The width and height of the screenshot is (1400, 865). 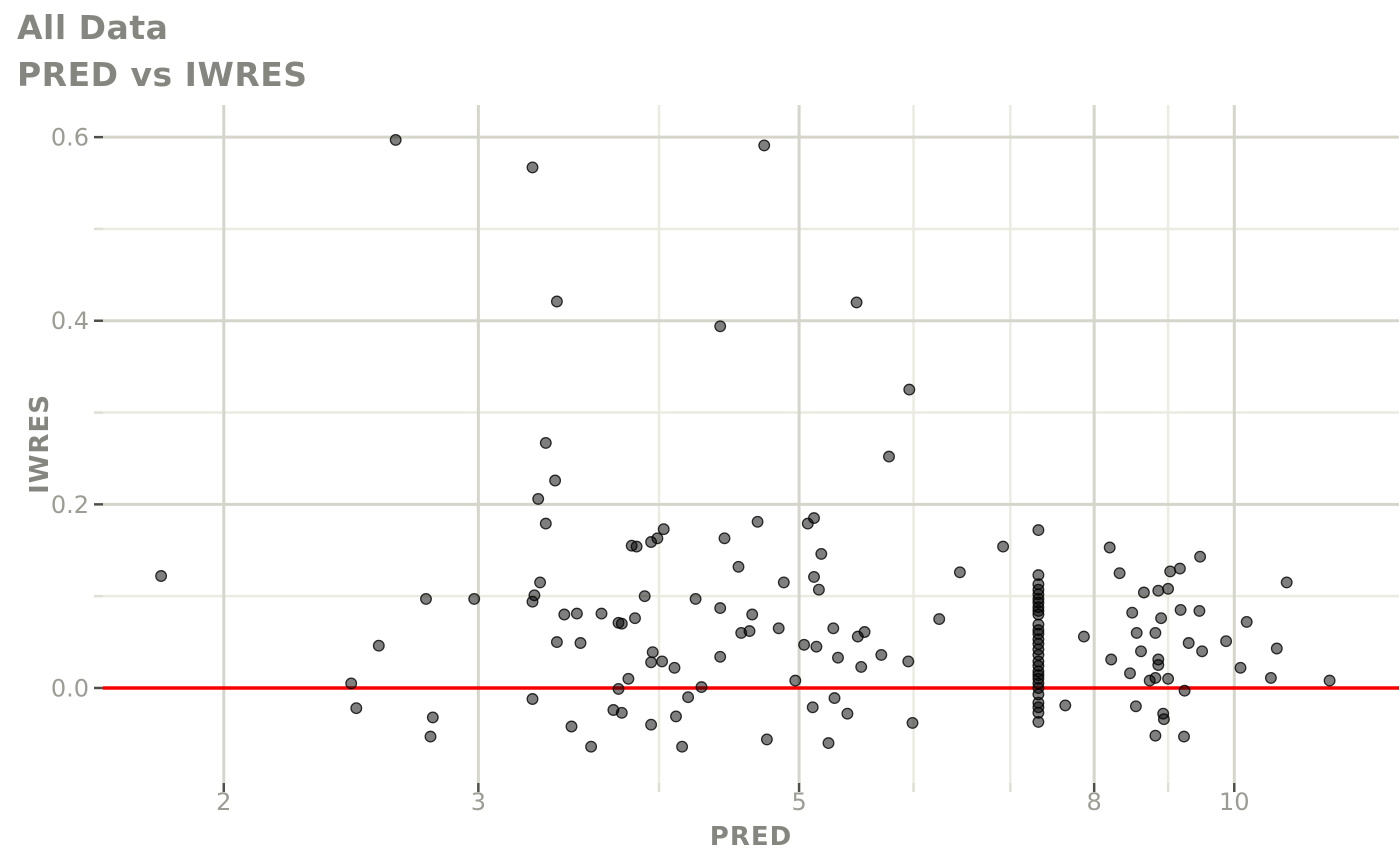 What do you see at coordinates (798, 802) in the screenshot?
I see `x-tick-label: 5` at bounding box center [798, 802].